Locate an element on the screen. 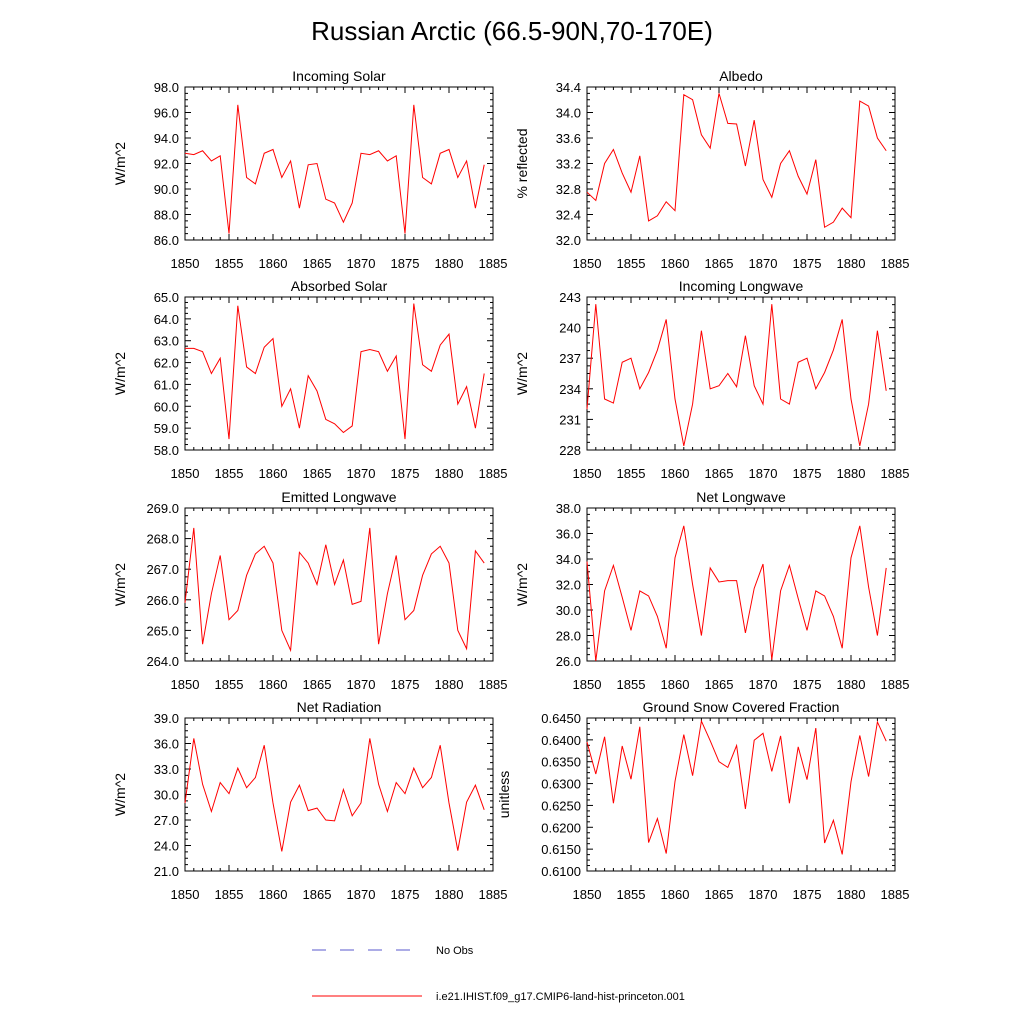  y-tick-label: 0.6250 is located at coordinates (561, 805).